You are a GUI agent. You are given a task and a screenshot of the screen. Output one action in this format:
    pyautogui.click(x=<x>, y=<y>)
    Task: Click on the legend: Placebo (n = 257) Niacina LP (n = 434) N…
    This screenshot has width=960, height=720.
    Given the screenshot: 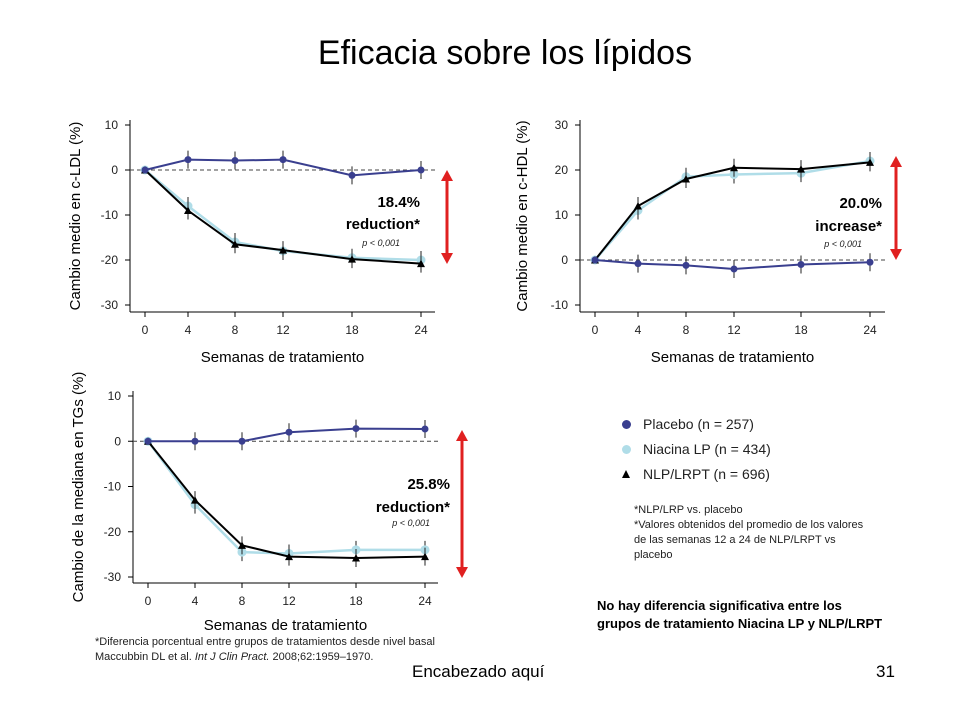 What is the action you would take?
    pyautogui.click(x=696, y=449)
    